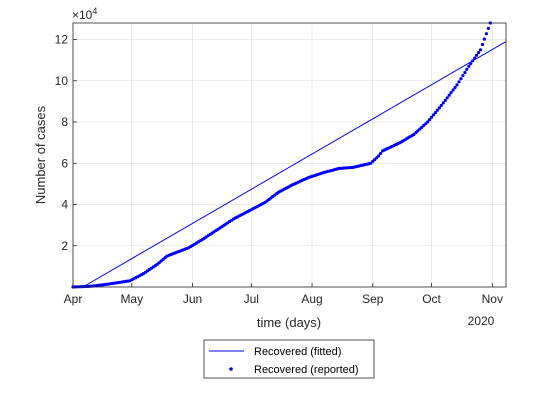 The width and height of the screenshot is (560, 420). I want to click on x-tick-label: Apr, so click(73, 299).